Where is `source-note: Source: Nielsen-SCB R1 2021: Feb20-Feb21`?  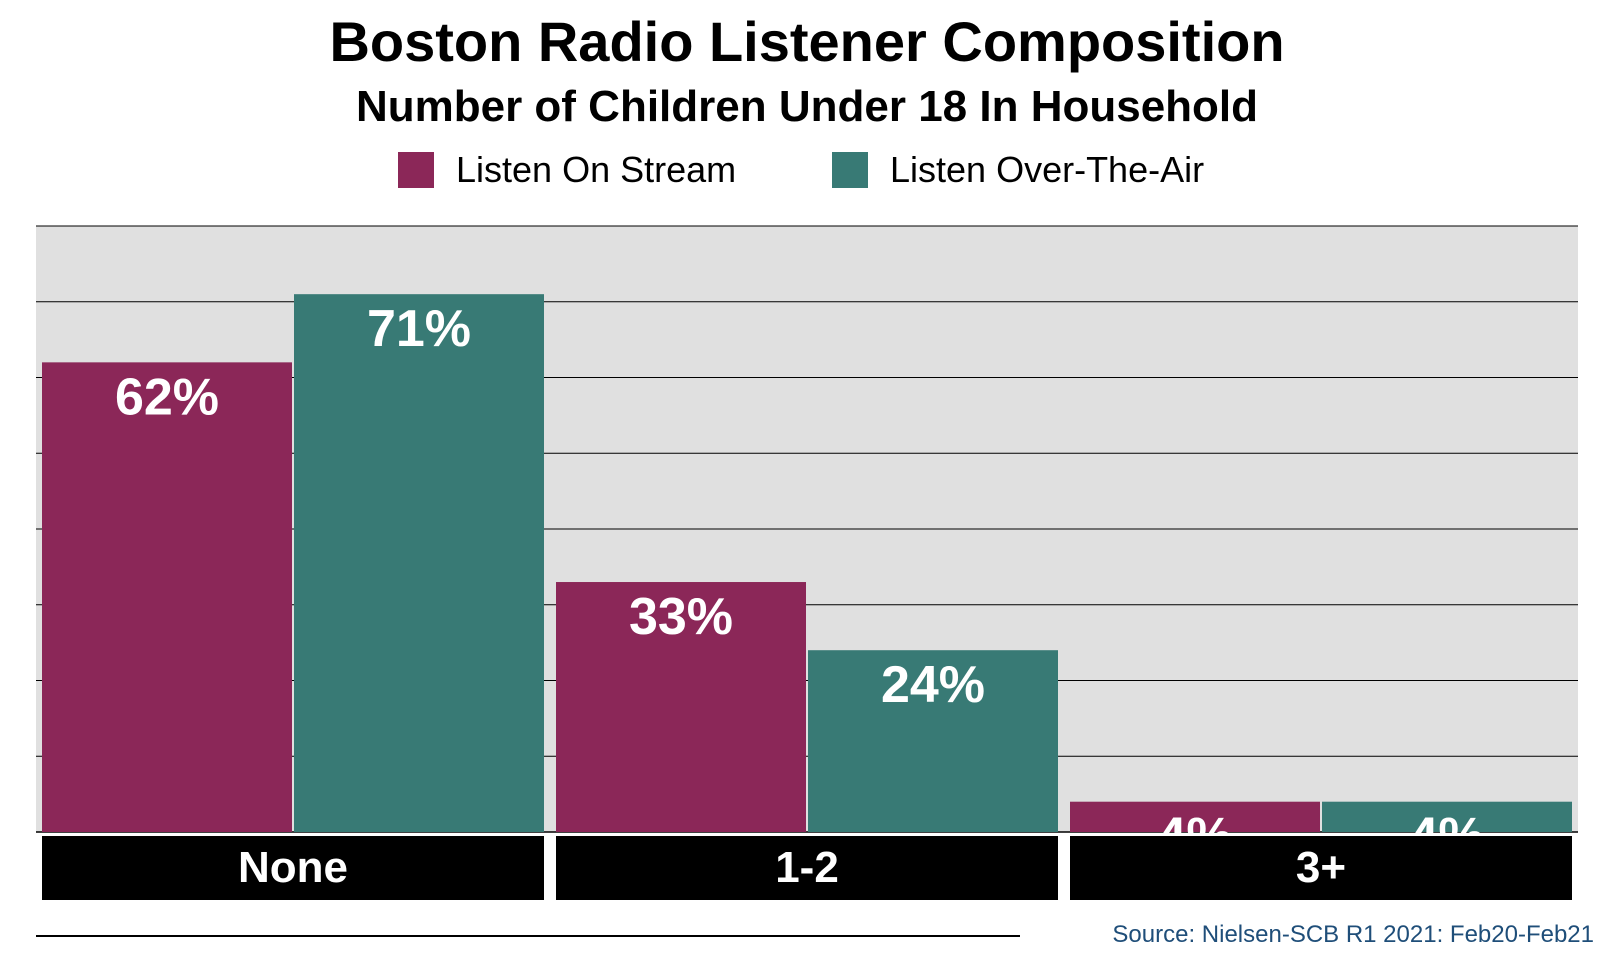
source-note: Source: Nielsen-SCB R1 2021: Feb20-Feb21 is located at coordinates (1353, 934).